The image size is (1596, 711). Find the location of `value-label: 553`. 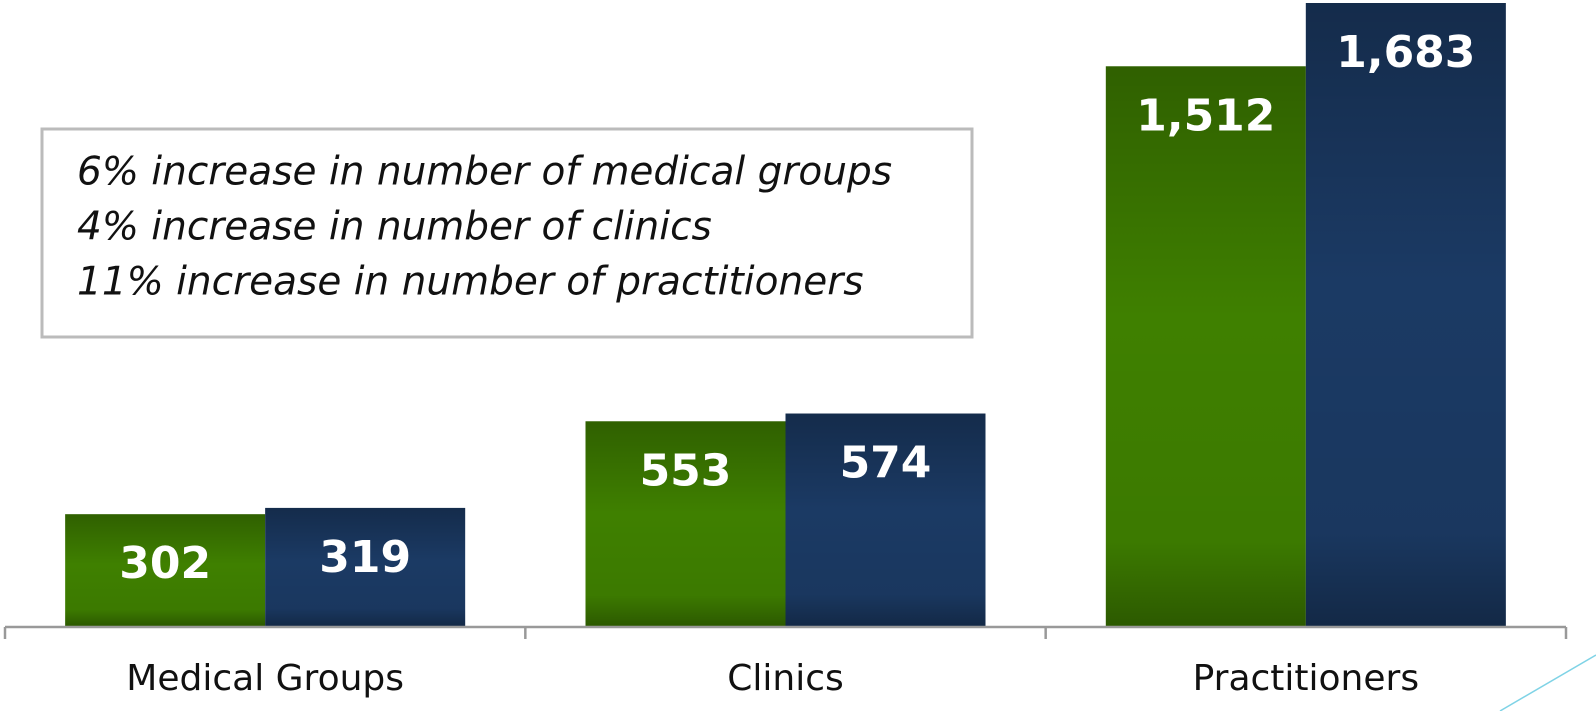

value-label: 553 is located at coordinates (686, 470).